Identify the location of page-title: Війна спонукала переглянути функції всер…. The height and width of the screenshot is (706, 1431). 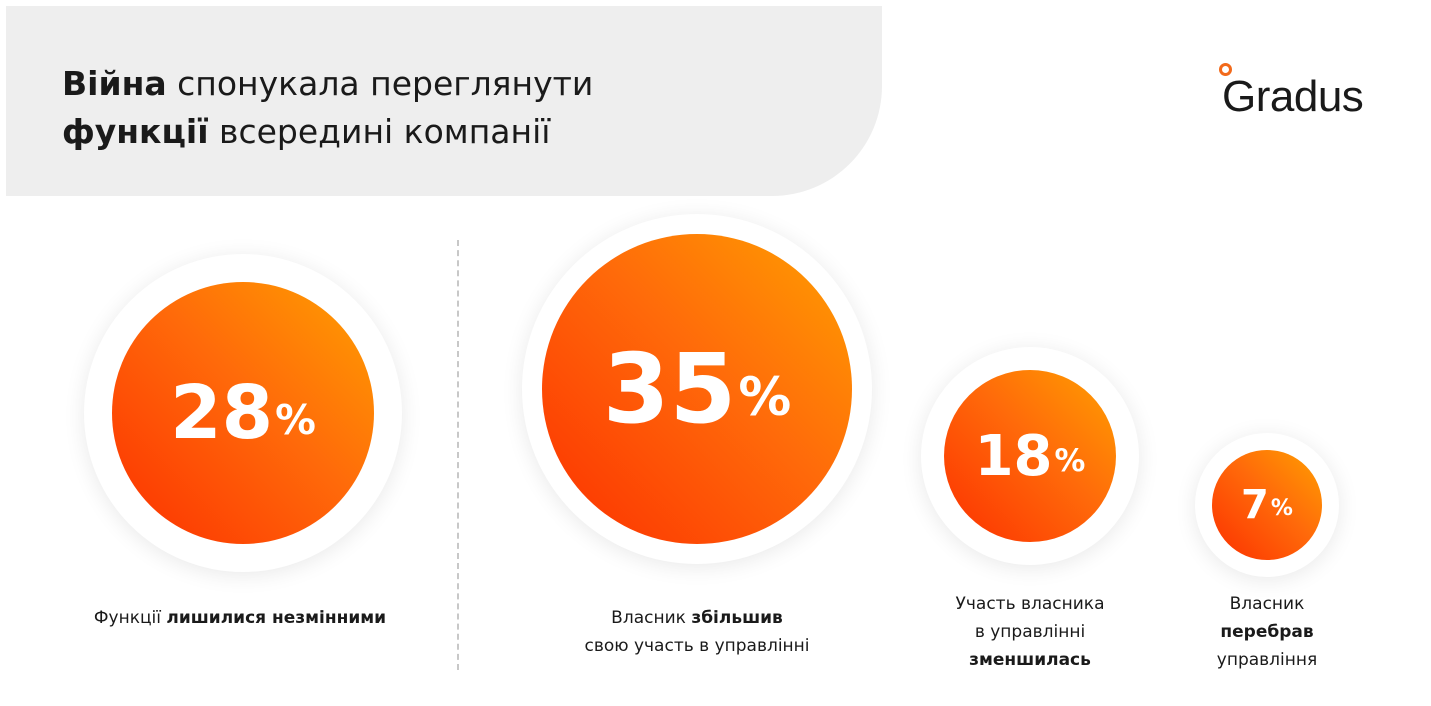
(327, 108).